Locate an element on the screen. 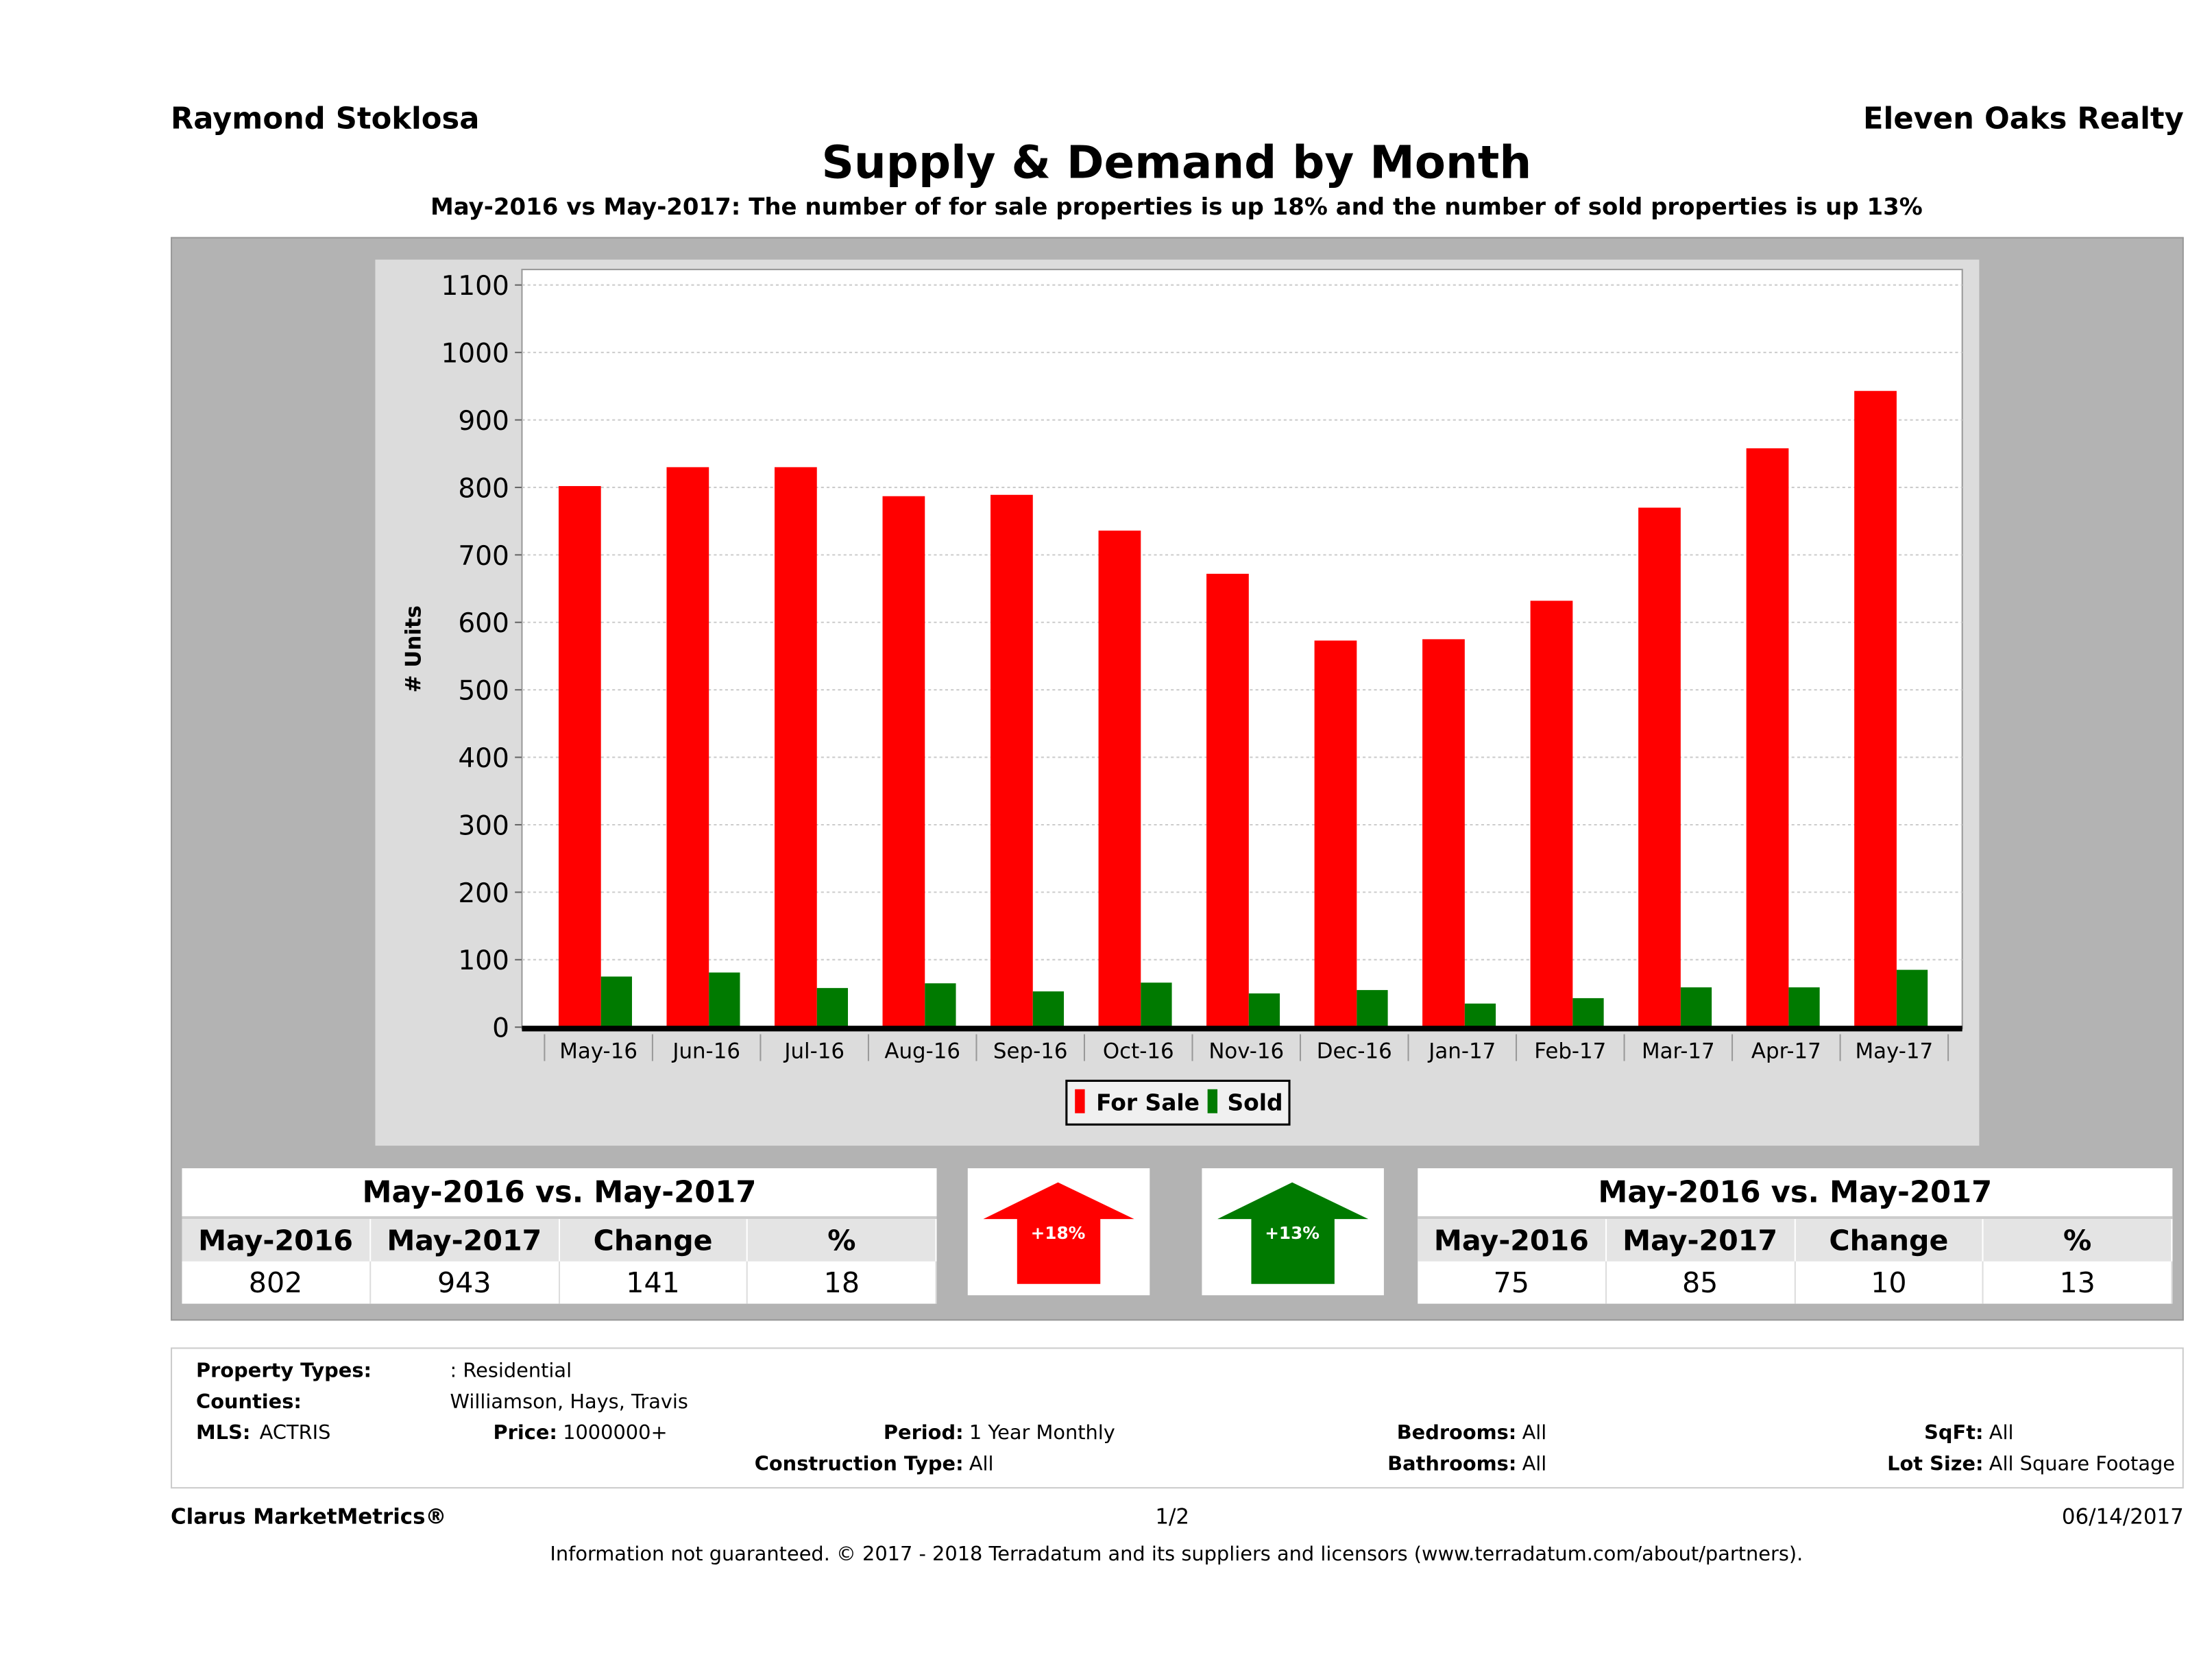  x-tick-label: Jun-16 is located at coordinates (706, 1051).